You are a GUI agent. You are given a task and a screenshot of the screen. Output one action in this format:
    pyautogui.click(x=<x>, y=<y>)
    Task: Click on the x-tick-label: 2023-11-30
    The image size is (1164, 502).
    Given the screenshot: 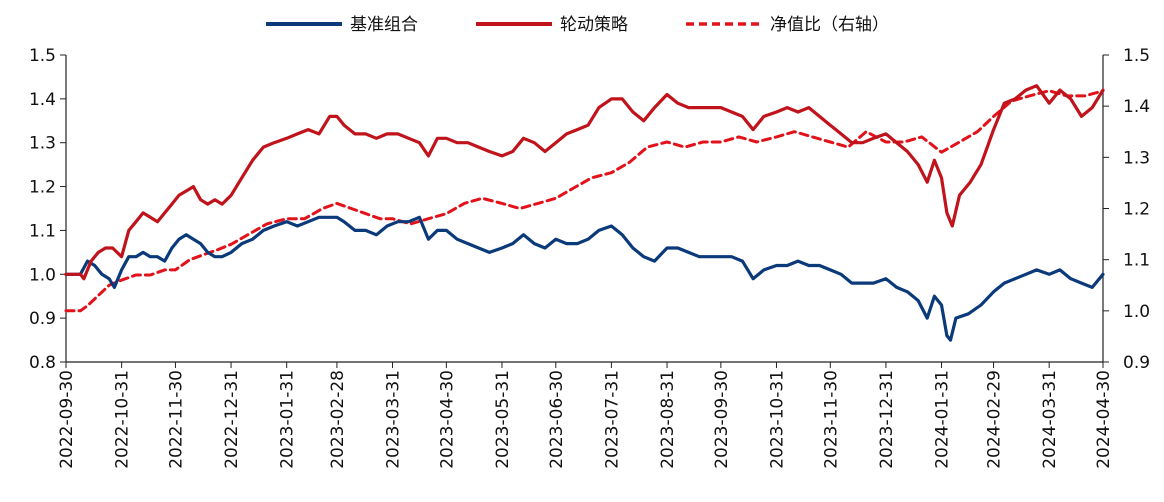 What is the action you would take?
    pyautogui.click(x=831, y=419)
    